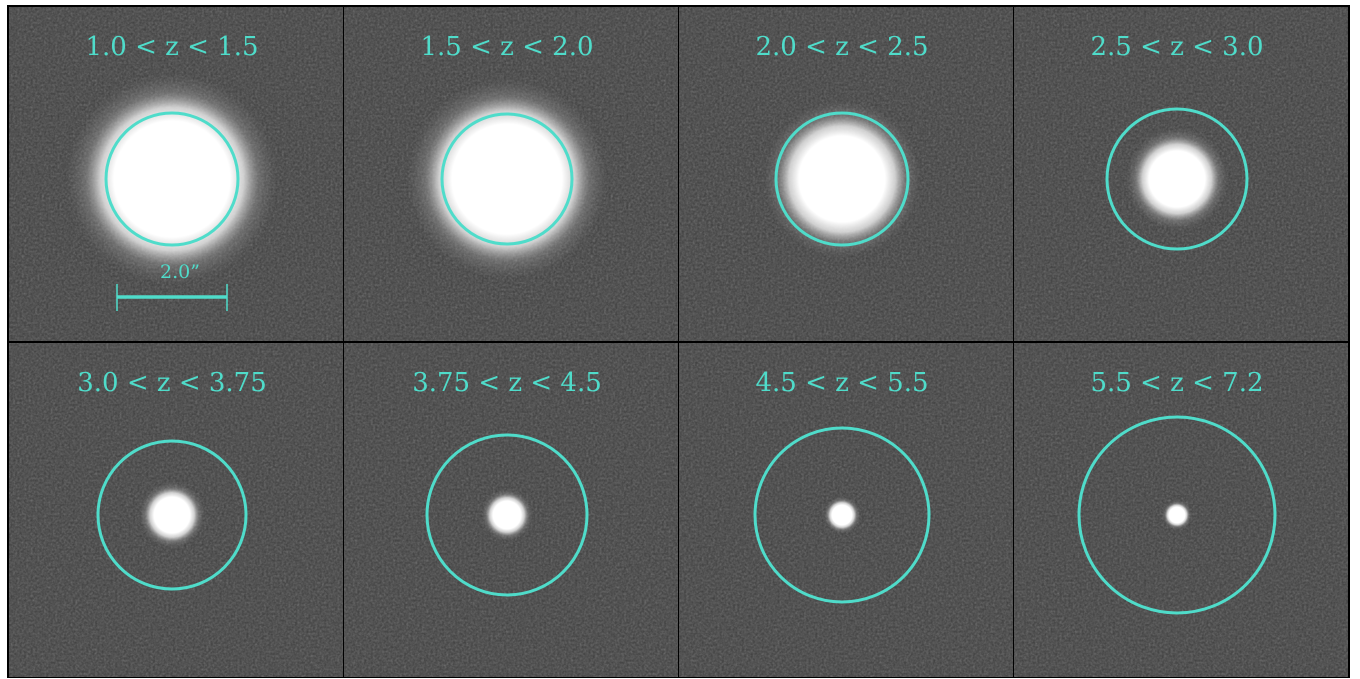 The width and height of the screenshot is (1360, 679). I want to click on panel-label: 1.5 < z < 2.0, so click(506, 47).